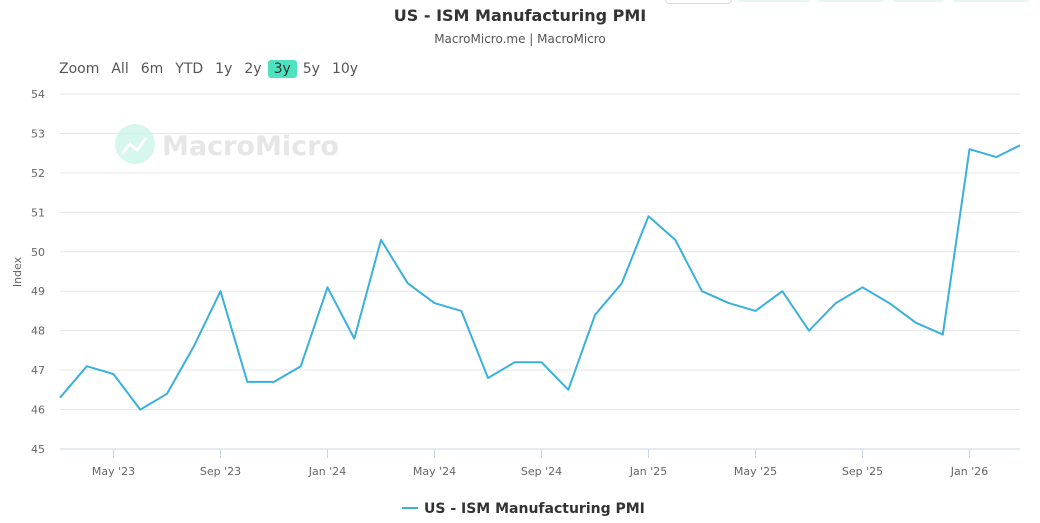 The width and height of the screenshot is (1040, 523). What do you see at coordinates (38, 370) in the screenshot?
I see `y-tick-label: 47` at bounding box center [38, 370].